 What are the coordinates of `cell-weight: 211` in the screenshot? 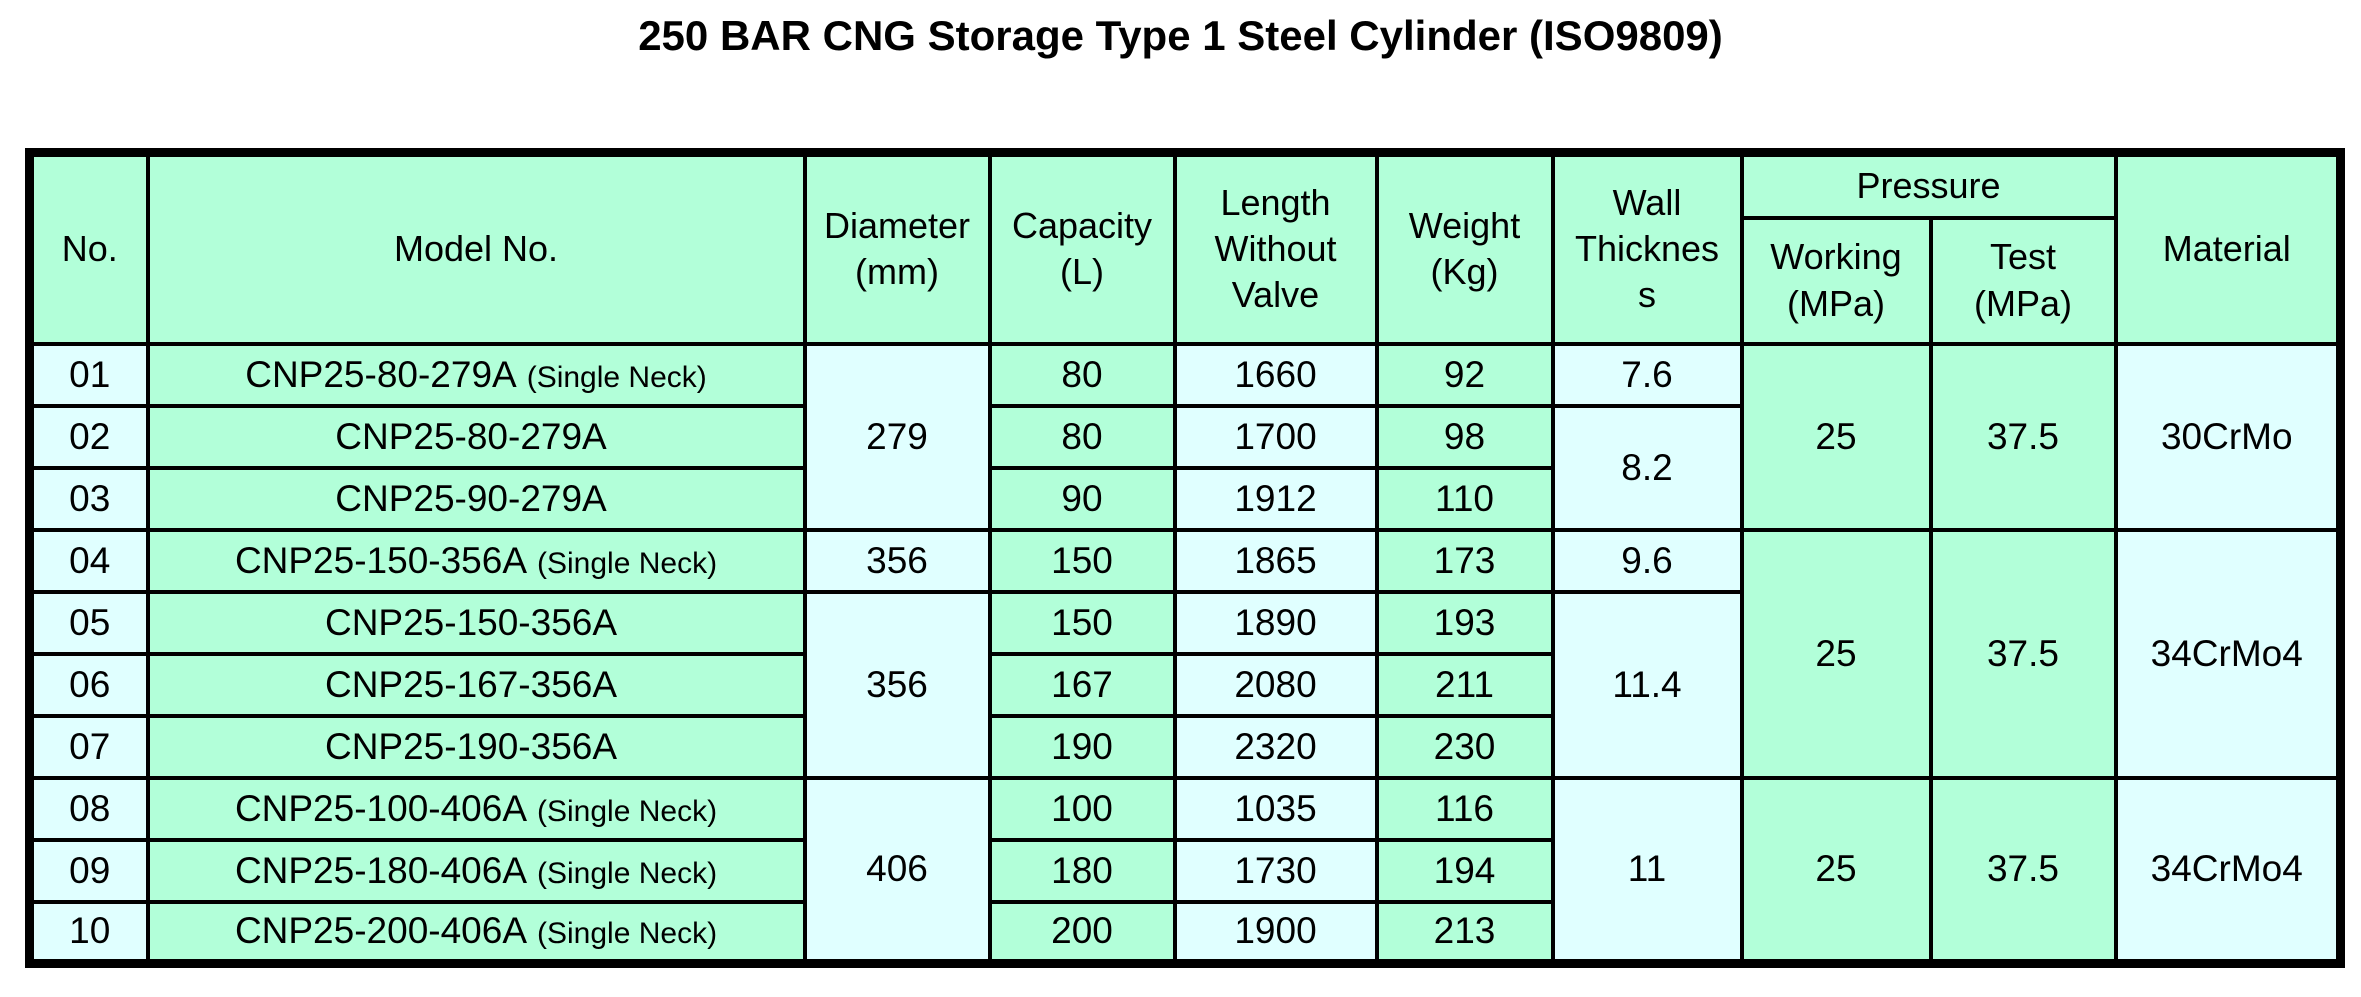 It's located at (1464, 684).